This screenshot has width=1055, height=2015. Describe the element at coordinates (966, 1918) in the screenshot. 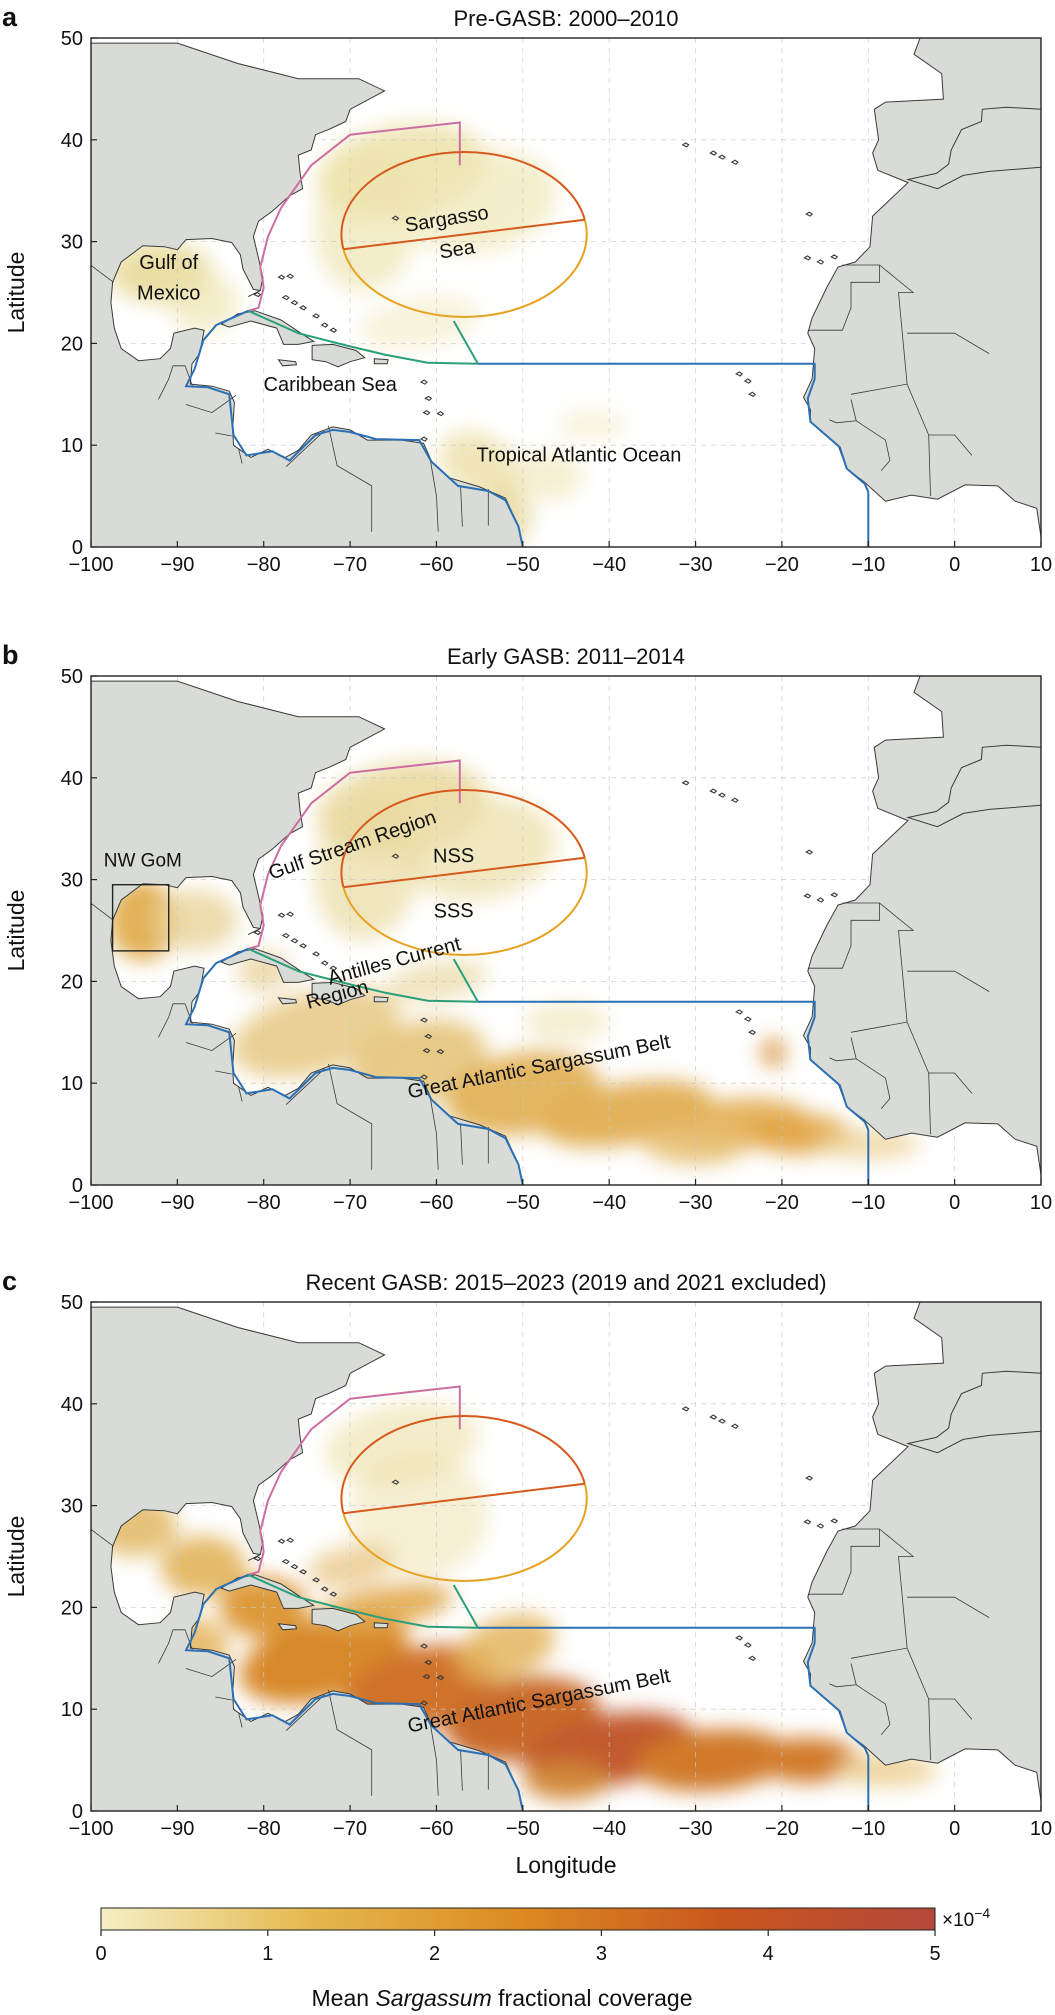

I see `colorbar-multiplier: ×10⁻⁴` at that location.